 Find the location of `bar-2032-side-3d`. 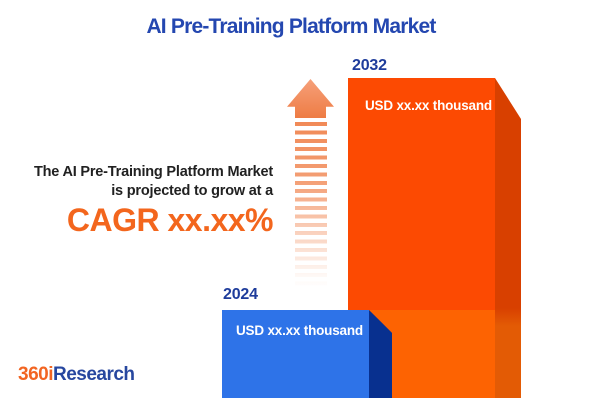

bar-2032-side-3d is located at coordinates (508, 238).